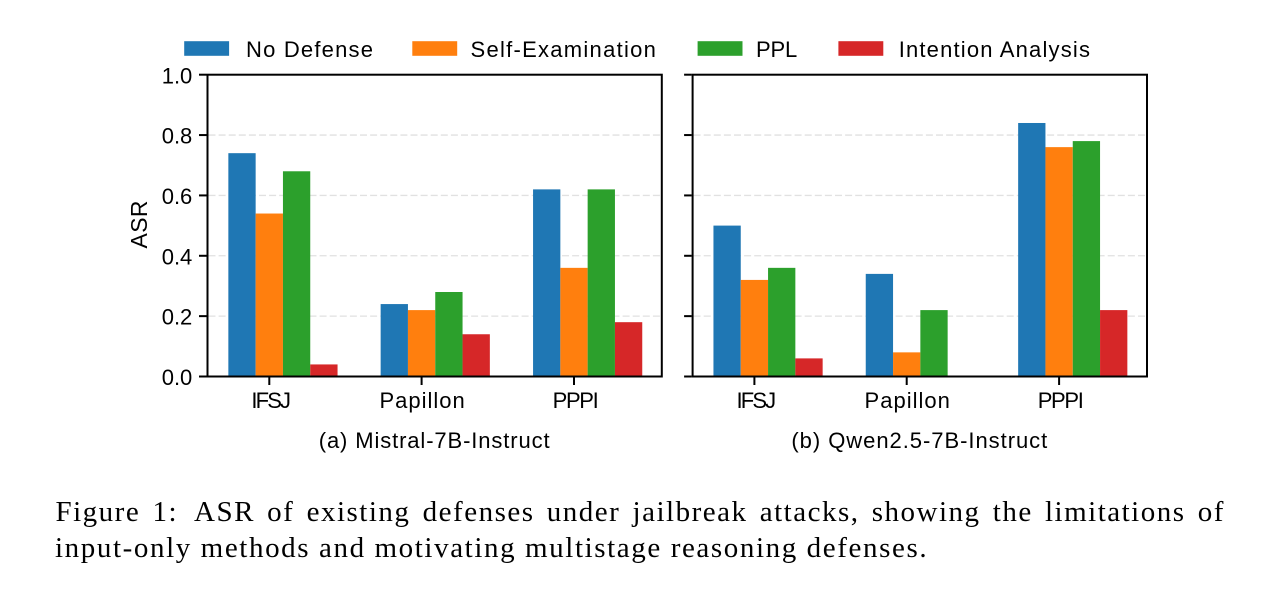 The height and width of the screenshot is (597, 1284). I want to click on svg-text: Intention Analysis, so click(995, 49).